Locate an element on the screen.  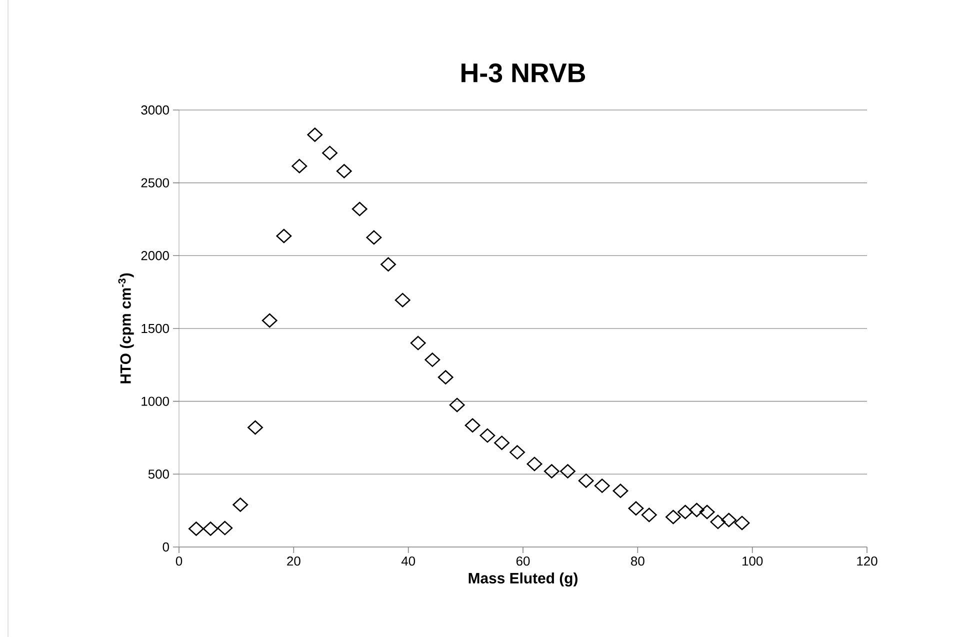
y-axis-title: HTO (cpm cm$^{-3}$) is located at coordinates (126, 328).